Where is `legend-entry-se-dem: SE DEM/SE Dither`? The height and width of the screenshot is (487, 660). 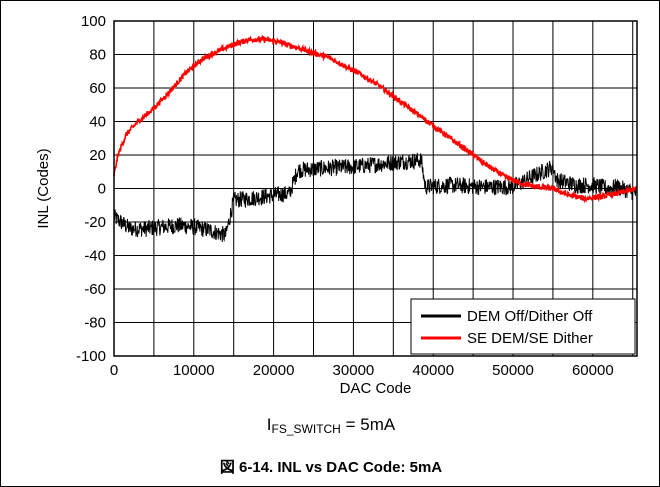 legend-entry-se-dem: SE DEM/SE Dither is located at coordinates (530, 338).